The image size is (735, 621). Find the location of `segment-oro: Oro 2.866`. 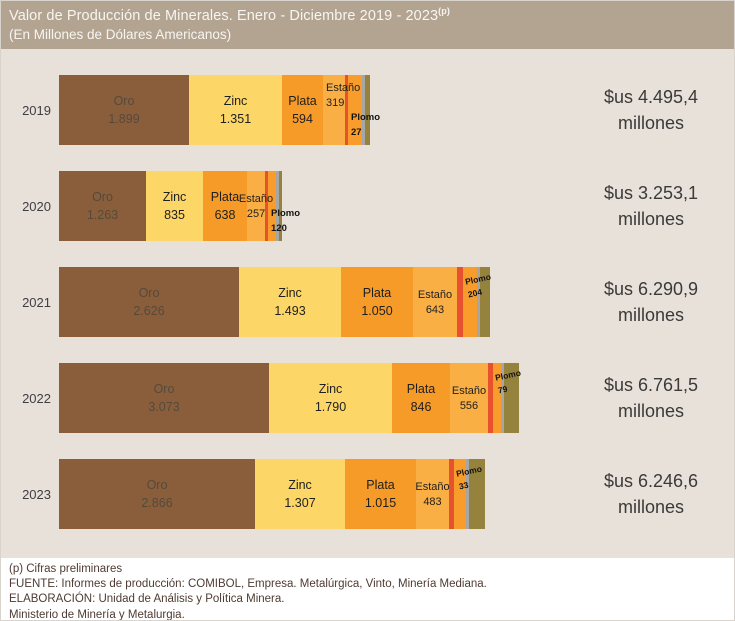

segment-oro: Oro 2.866 is located at coordinates (157, 494).